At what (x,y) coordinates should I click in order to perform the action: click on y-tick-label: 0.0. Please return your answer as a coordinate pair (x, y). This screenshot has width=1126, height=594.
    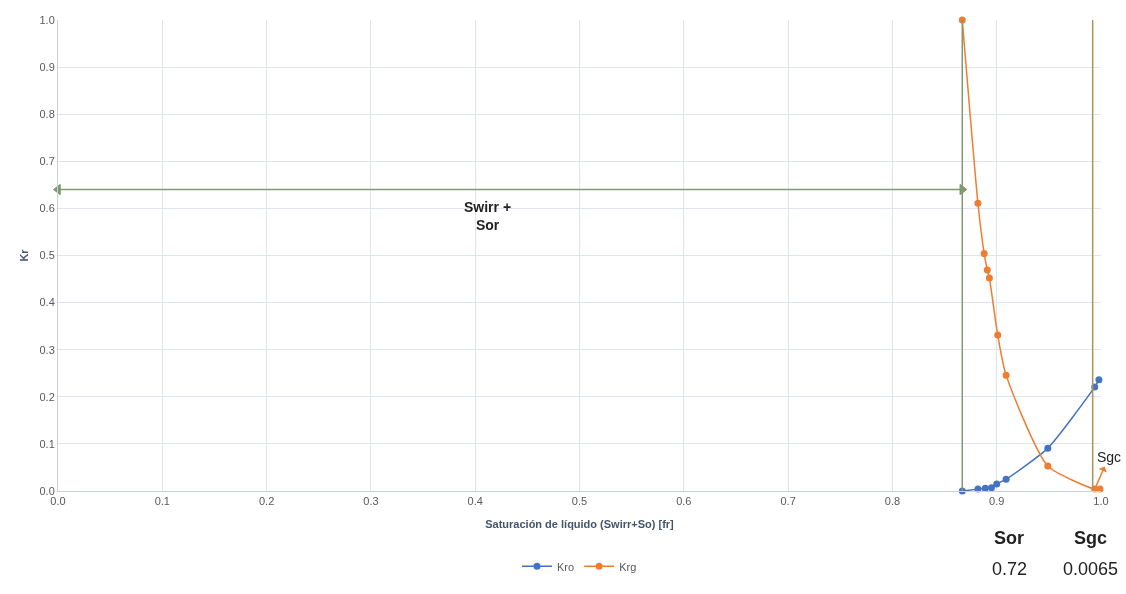
    Looking at the image, I should click on (47, 490).